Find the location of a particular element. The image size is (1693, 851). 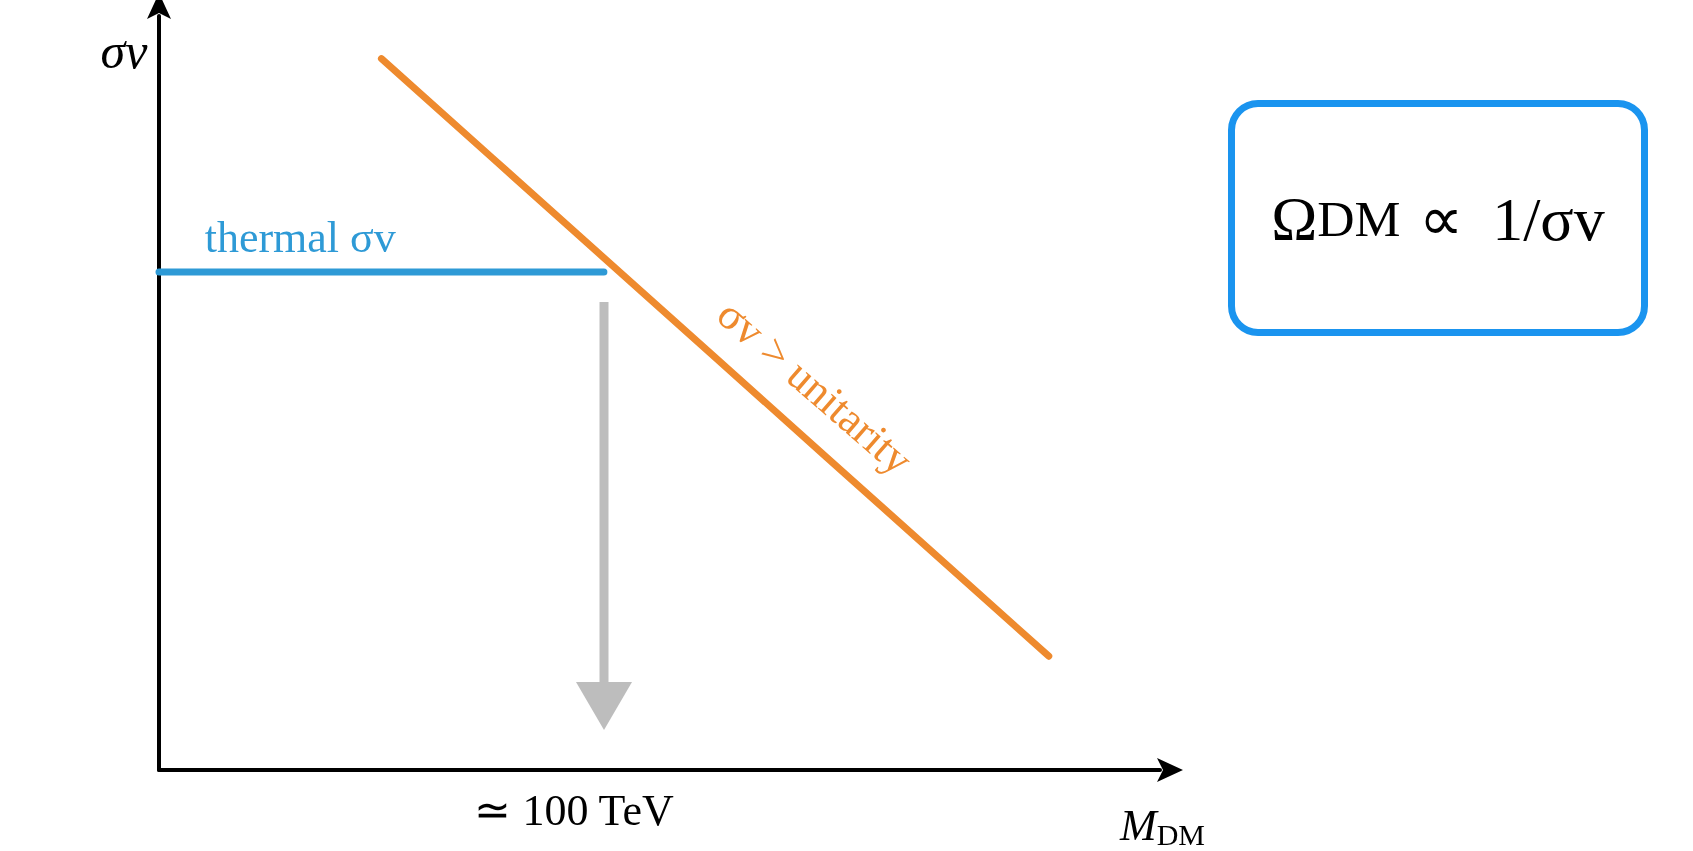

x-axis-title: MDM is located at coordinates (1162, 825).